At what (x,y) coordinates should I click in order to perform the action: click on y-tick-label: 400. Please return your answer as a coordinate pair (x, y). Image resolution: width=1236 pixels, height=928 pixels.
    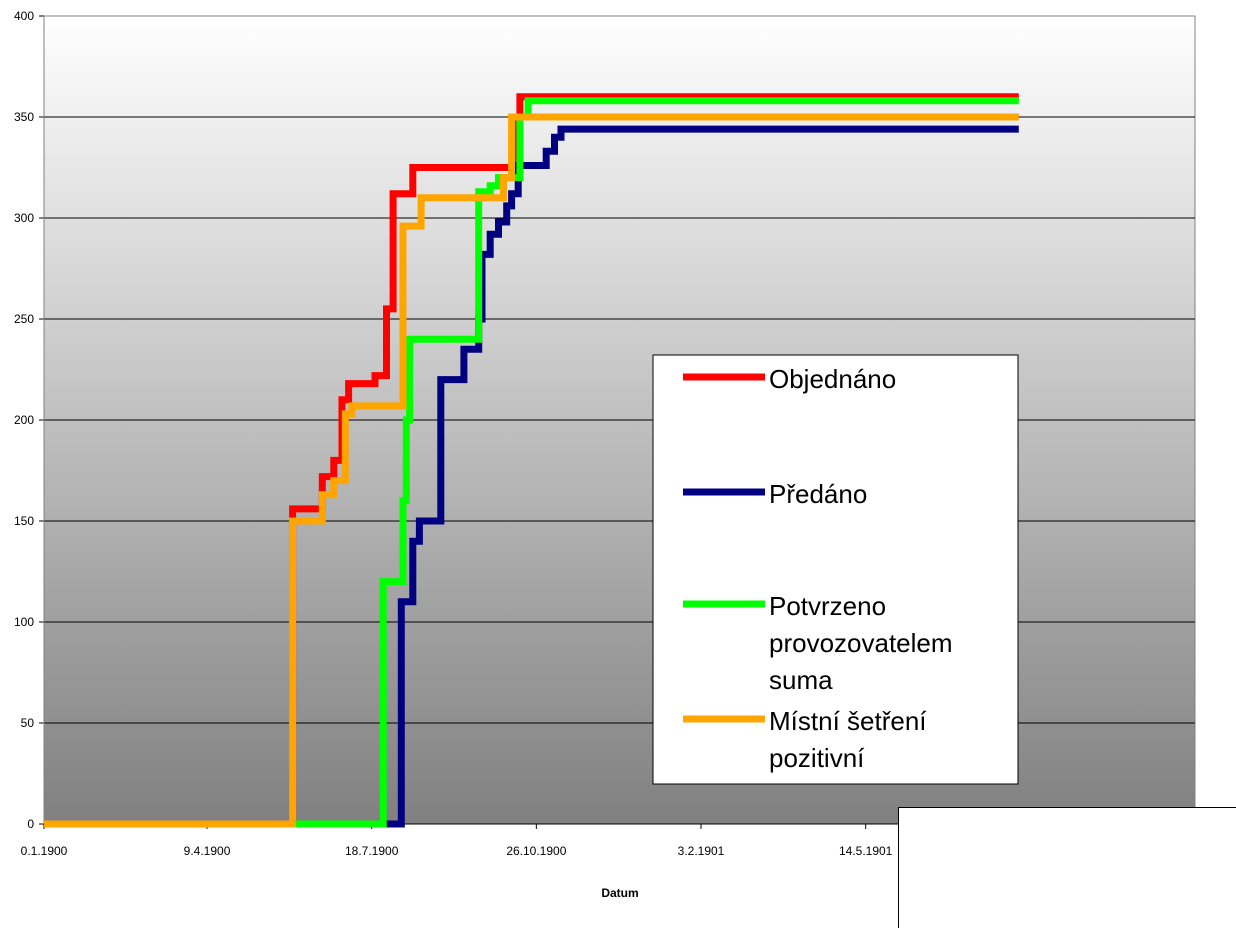
    Looking at the image, I should click on (24, 16).